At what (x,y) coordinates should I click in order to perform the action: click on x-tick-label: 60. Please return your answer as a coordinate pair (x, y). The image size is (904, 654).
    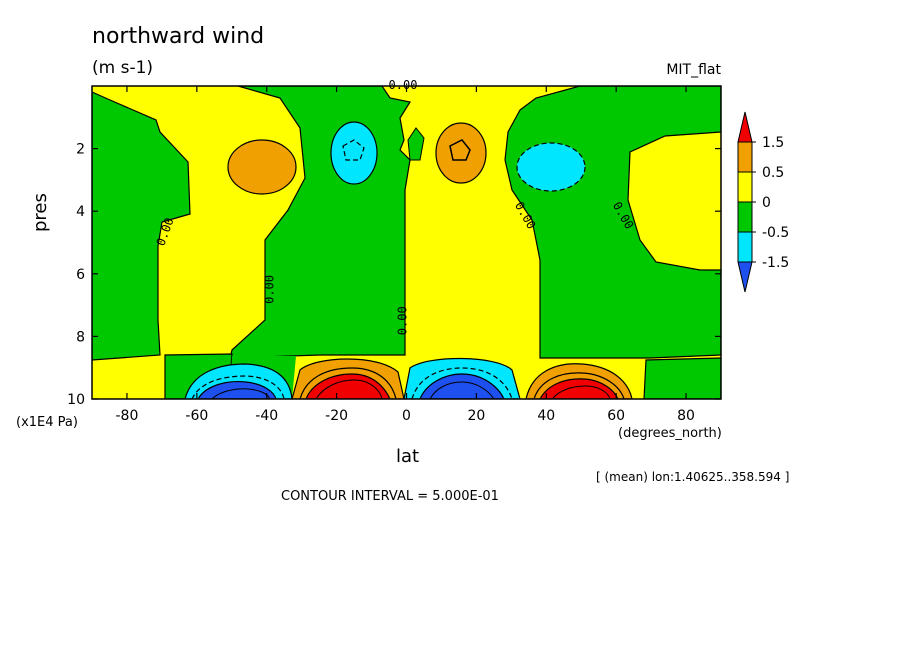
    Looking at the image, I should click on (616, 416).